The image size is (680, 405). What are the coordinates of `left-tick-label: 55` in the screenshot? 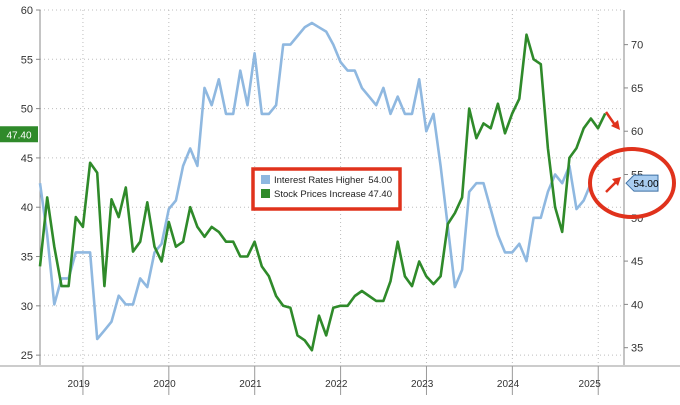 It's located at (27, 60).